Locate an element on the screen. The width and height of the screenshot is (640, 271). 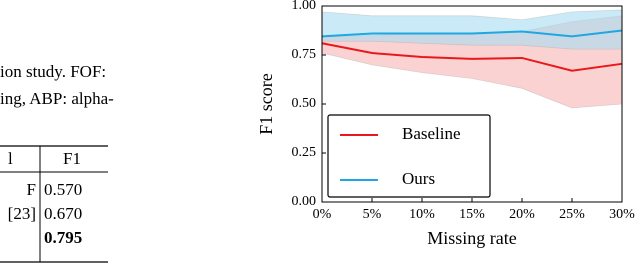
x-tick-label: 20% is located at coordinates (522, 214).